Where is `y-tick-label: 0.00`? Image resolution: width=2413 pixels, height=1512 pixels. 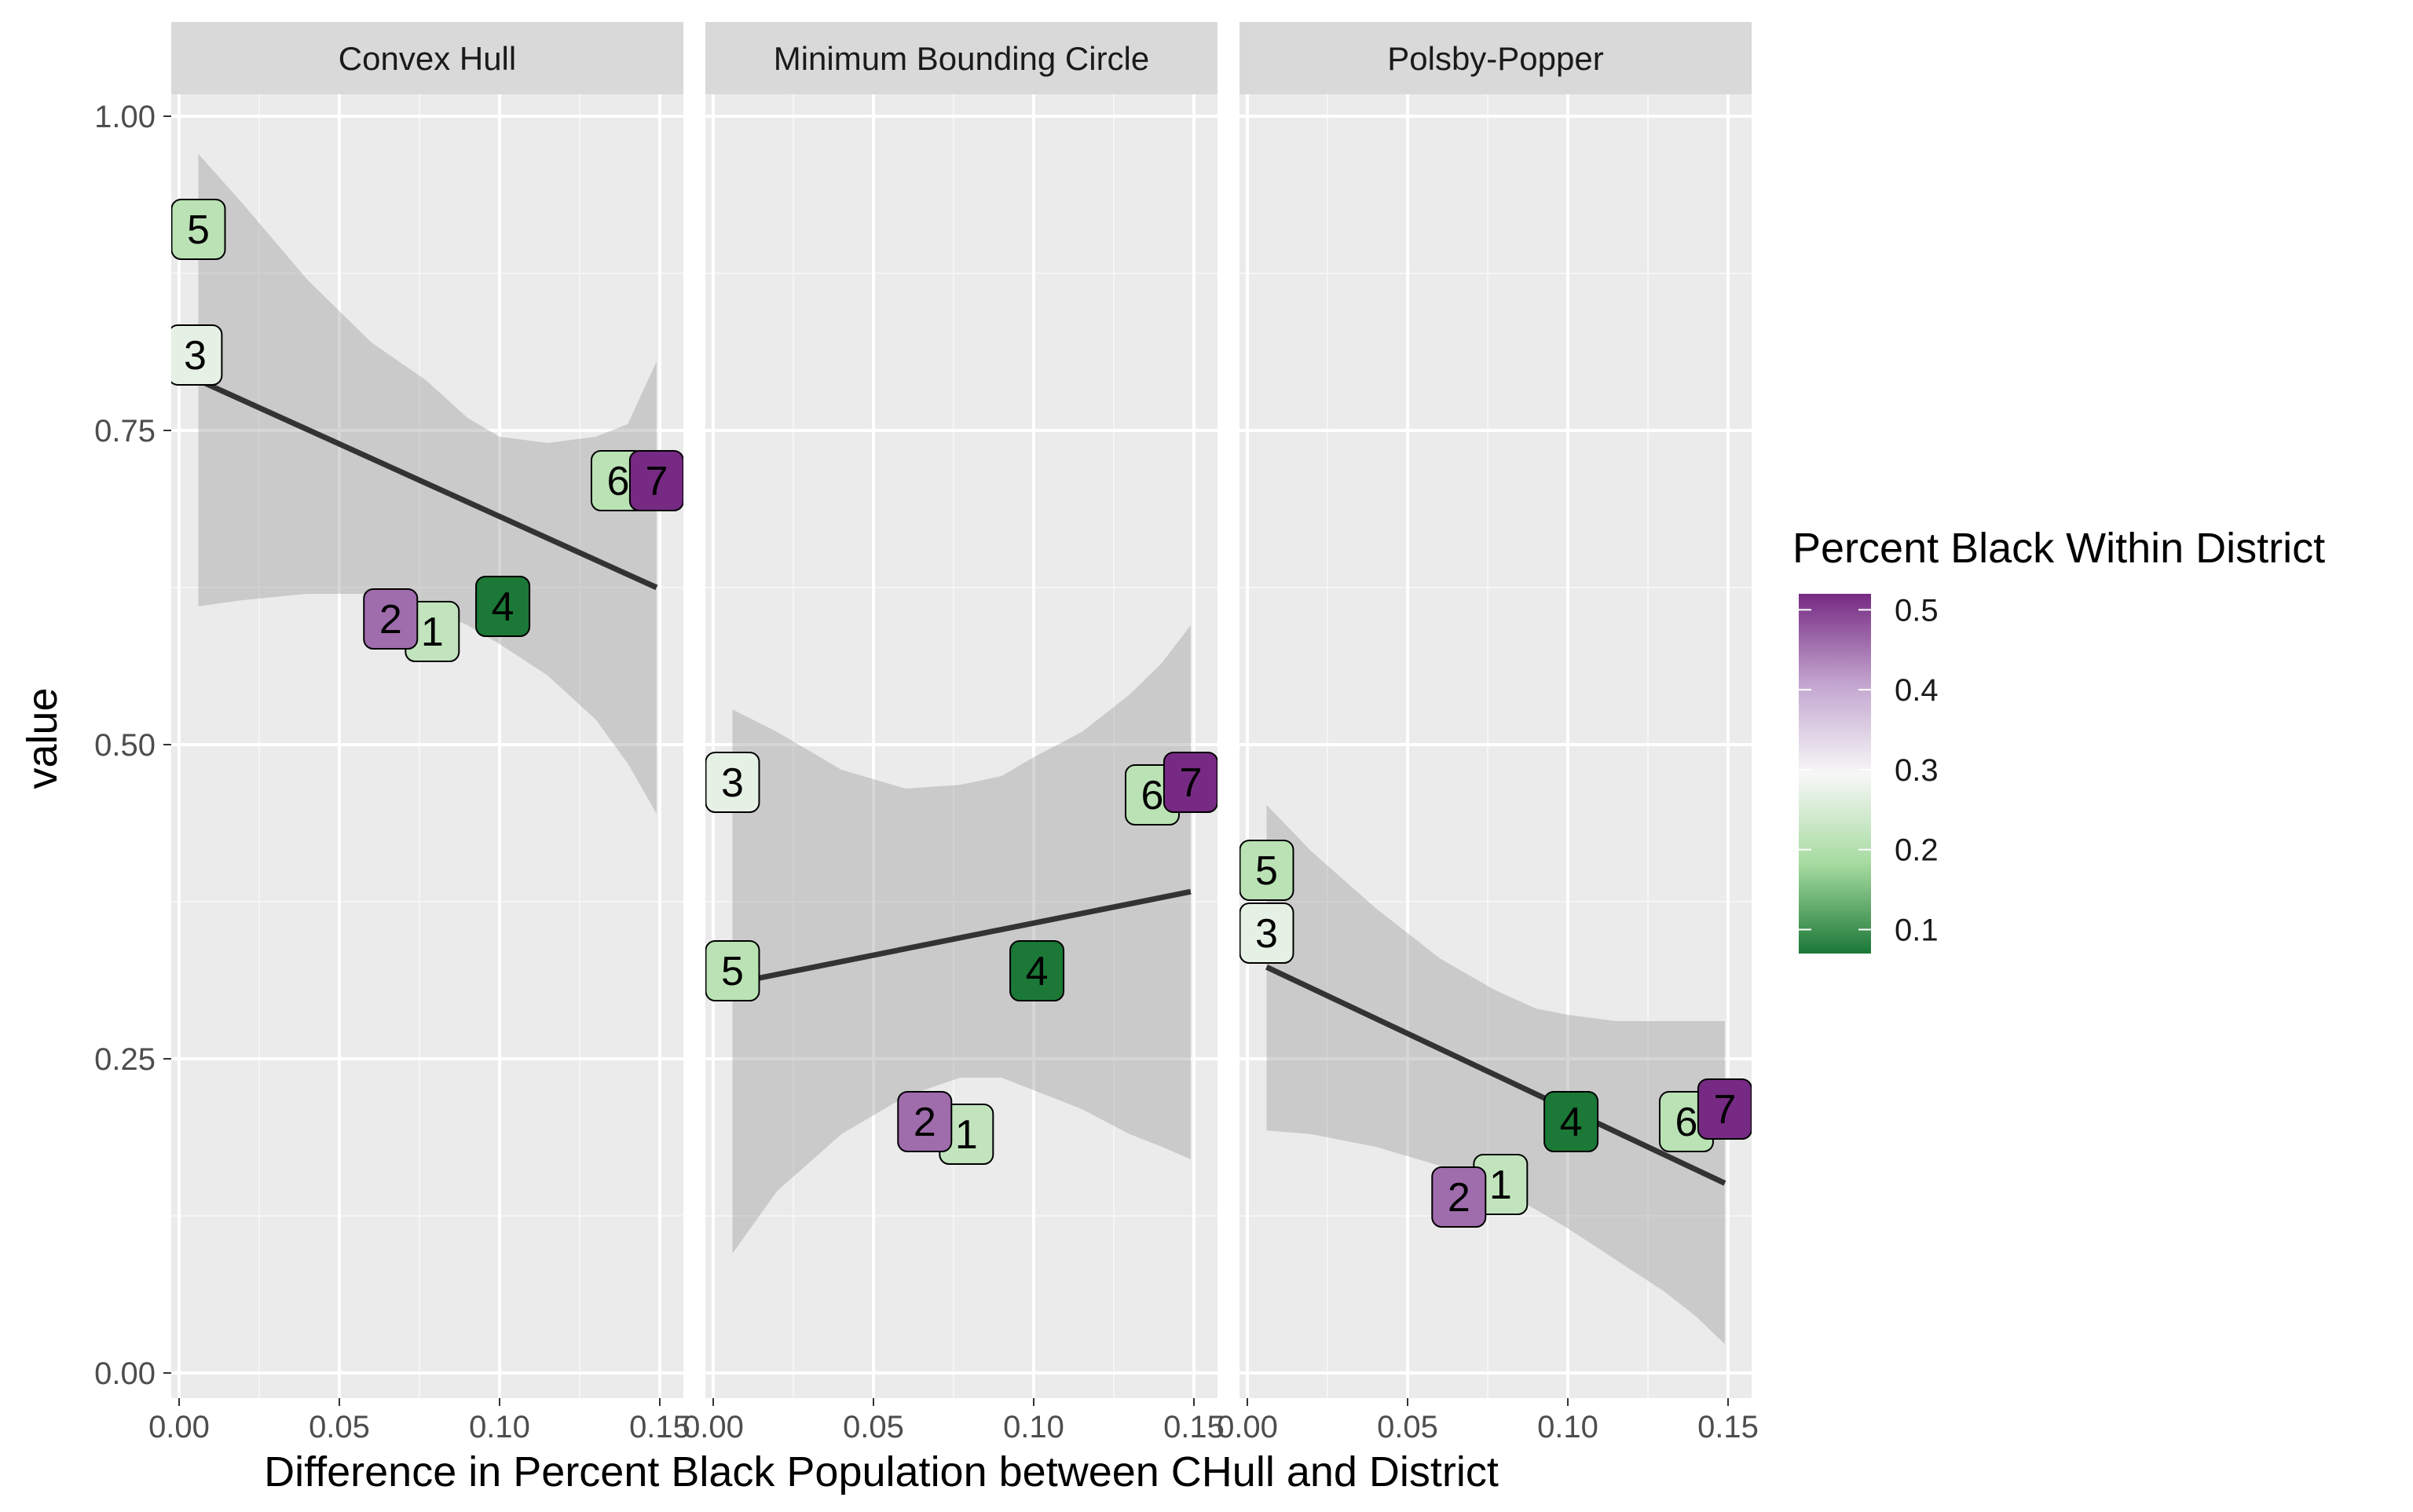 y-tick-label: 0.00 is located at coordinates (125, 1373).